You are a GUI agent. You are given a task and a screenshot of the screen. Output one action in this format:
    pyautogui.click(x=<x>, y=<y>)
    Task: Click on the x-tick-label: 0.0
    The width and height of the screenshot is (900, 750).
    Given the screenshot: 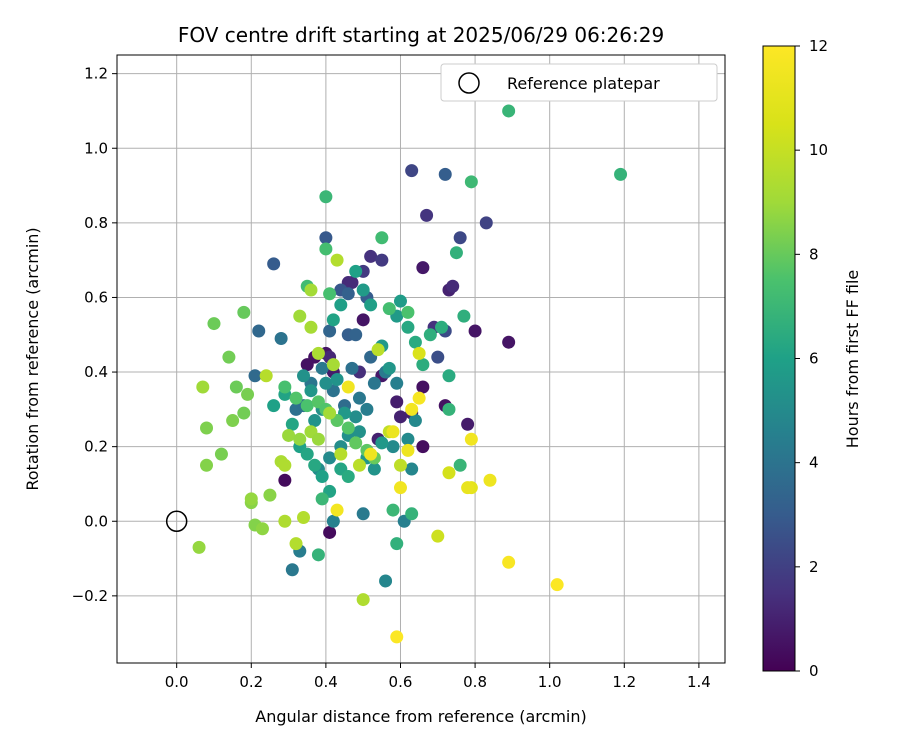 What is the action you would take?
    pyautogui.click(x=177, y=682)
    